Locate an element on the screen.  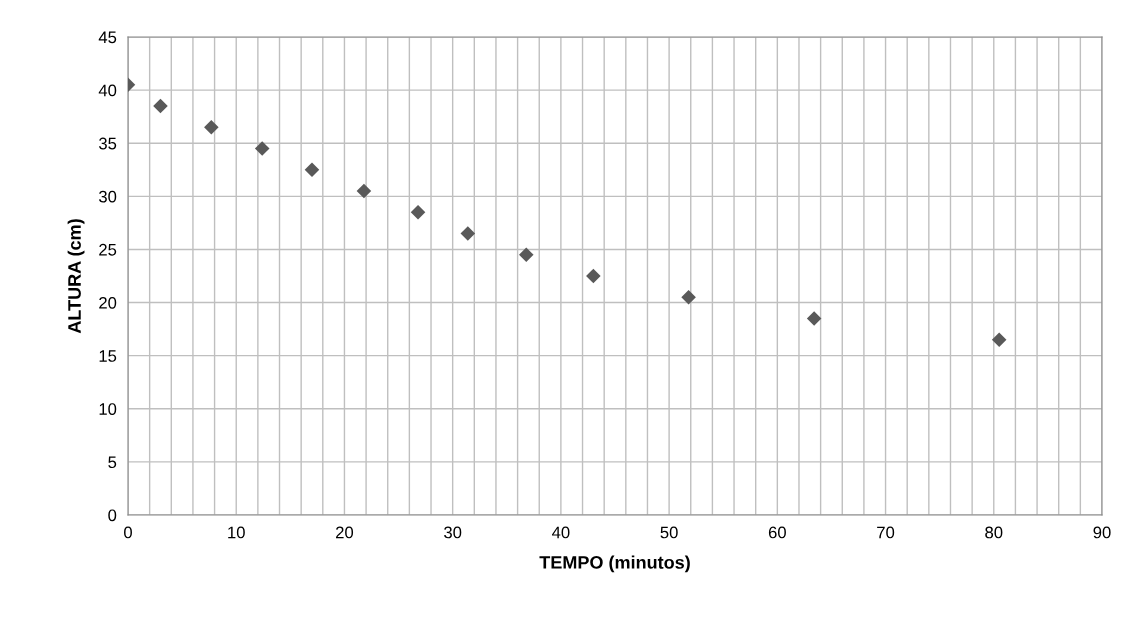
y-tick-label: 10 is located at coordinates (108, 409).